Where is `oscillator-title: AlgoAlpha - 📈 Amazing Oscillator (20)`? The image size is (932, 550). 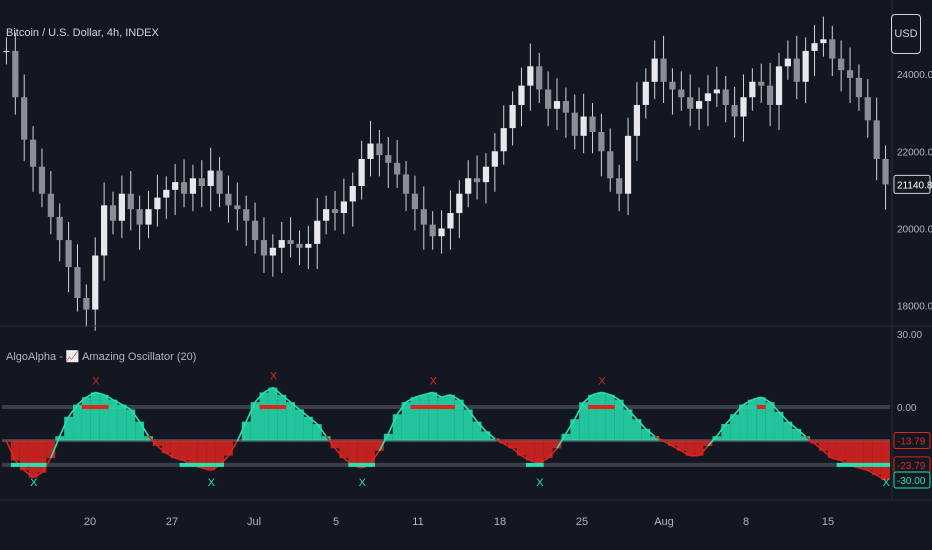
oscillator-title: AlgoAlpha - 📈 Amazing Oscillator (20) is located at coordinates (101, 357).